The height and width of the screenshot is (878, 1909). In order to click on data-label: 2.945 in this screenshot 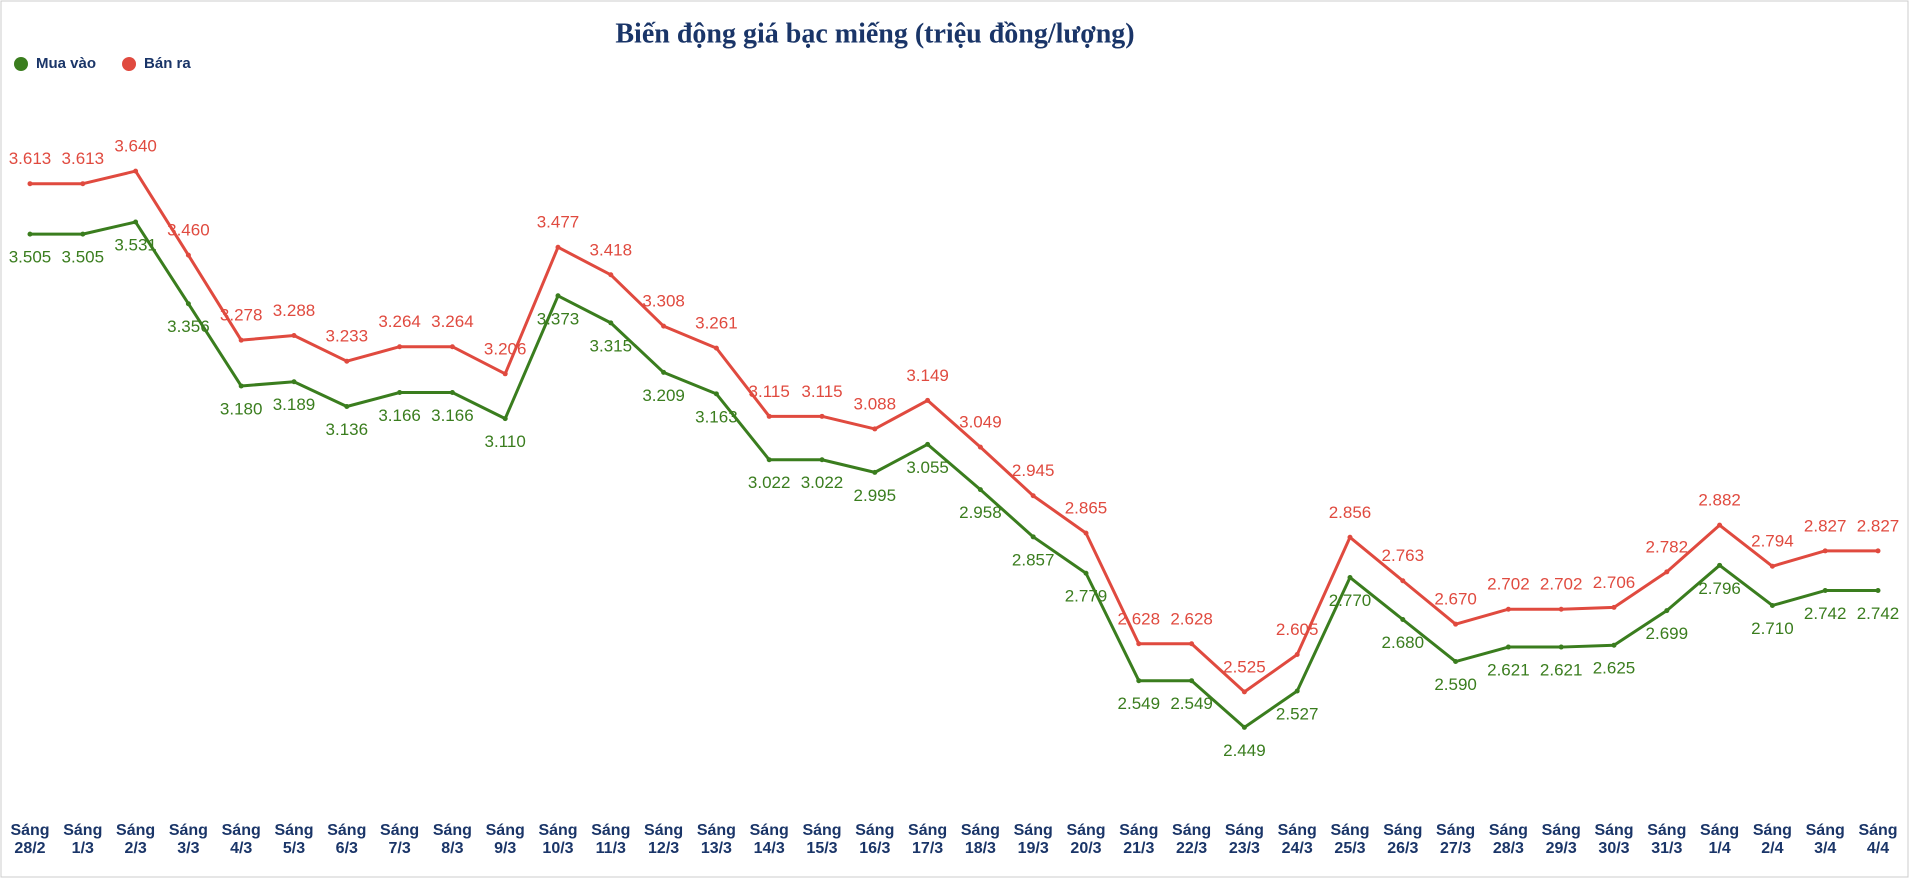, I will do `click(1033, 470)`.